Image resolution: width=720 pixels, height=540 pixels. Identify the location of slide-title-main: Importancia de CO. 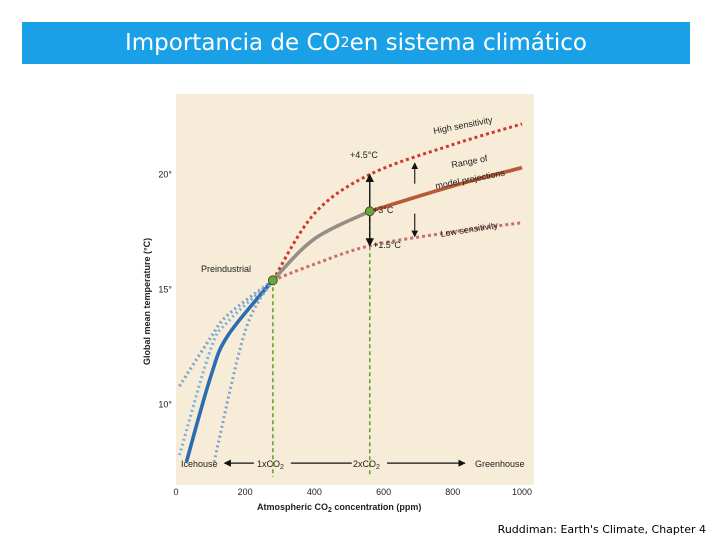
(232, 43).